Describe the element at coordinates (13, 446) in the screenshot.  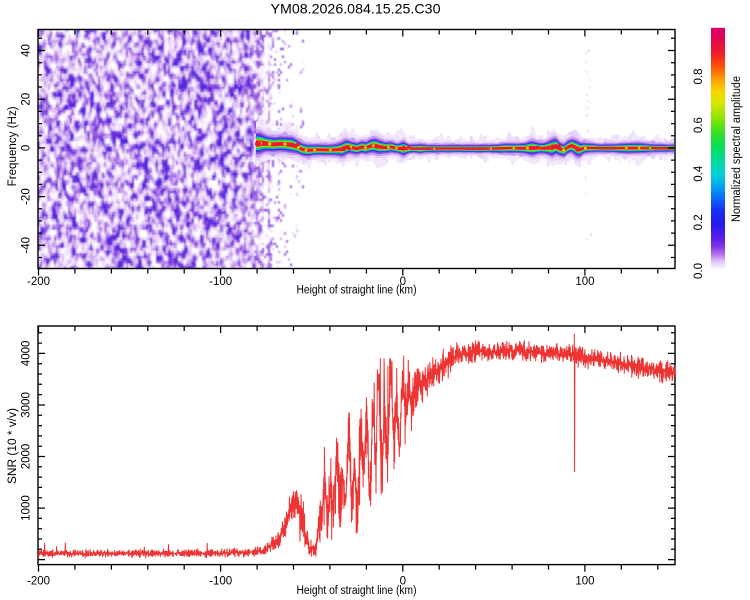
I see `svg-text: SNR (10 * v/v)` at that location.